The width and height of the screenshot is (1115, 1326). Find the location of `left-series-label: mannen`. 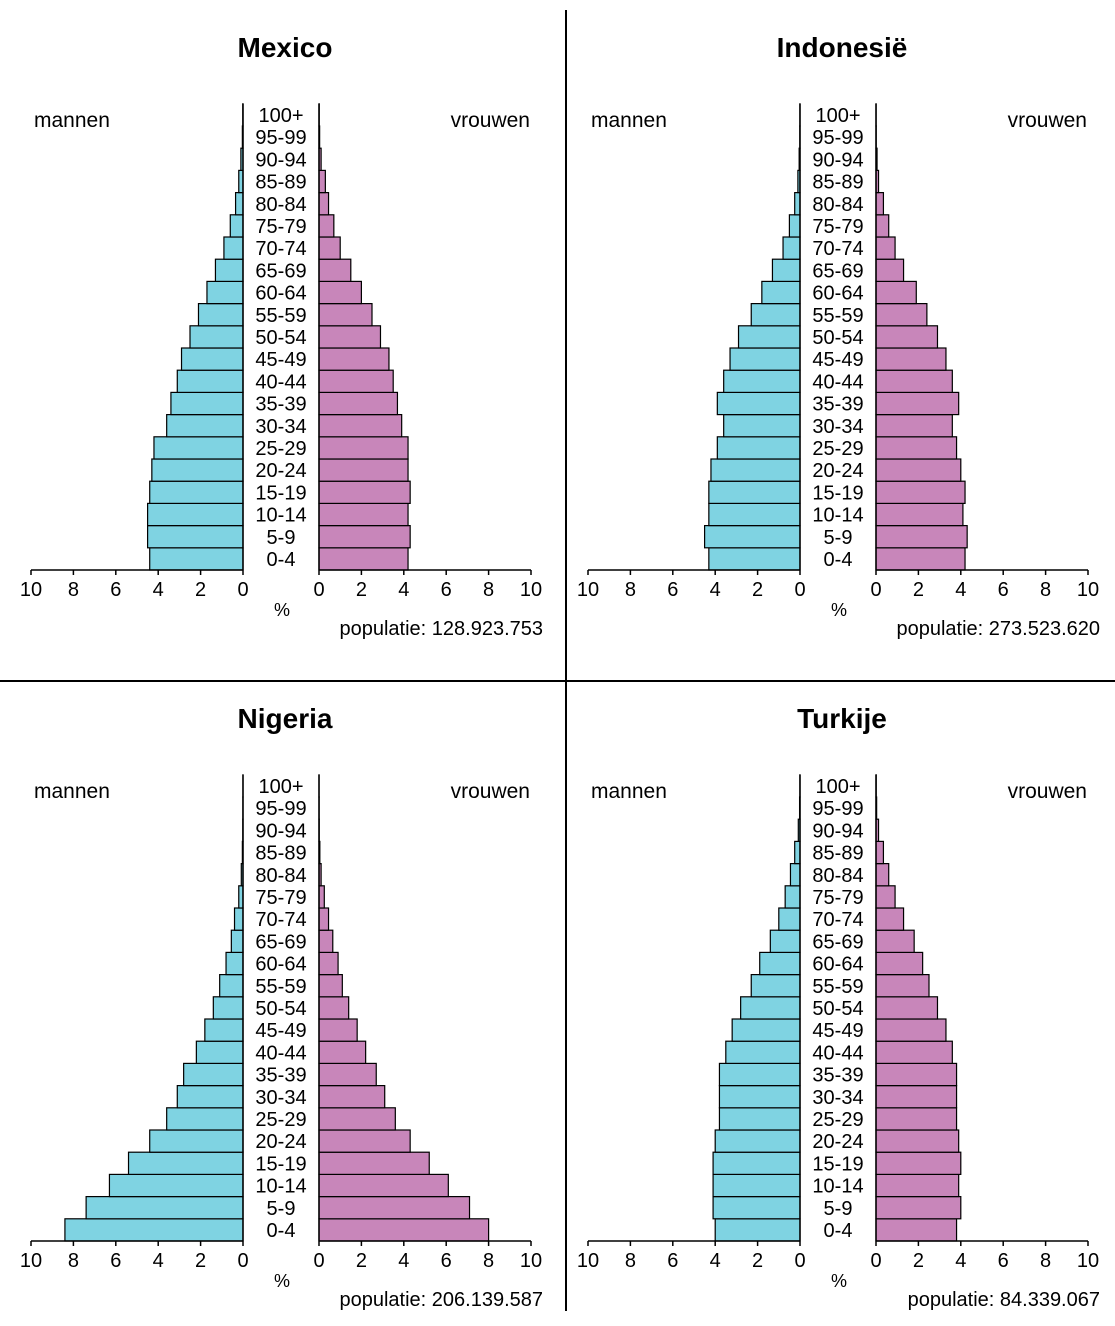

left-series-label: mannen is located at coordinates (72, 791).